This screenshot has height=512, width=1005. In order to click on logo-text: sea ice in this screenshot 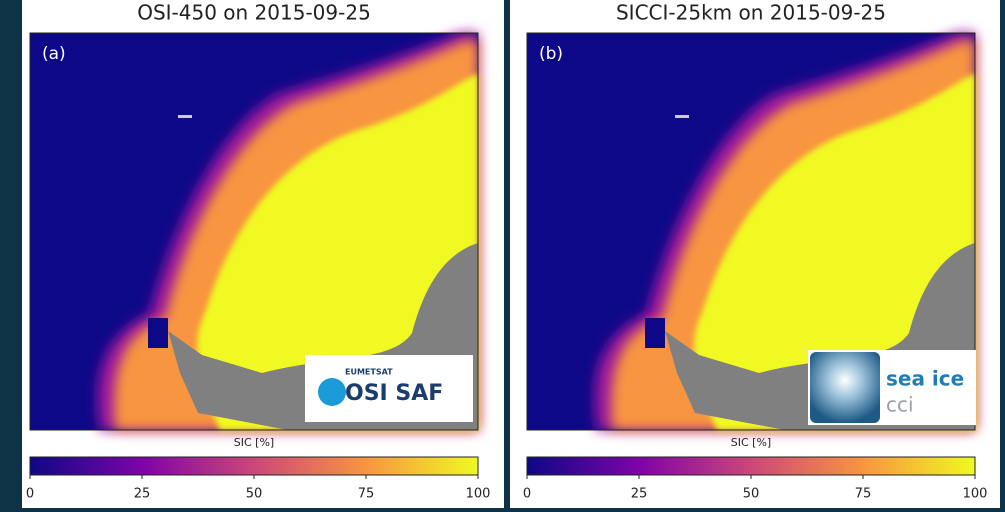, I will do `click(925, 379)`.